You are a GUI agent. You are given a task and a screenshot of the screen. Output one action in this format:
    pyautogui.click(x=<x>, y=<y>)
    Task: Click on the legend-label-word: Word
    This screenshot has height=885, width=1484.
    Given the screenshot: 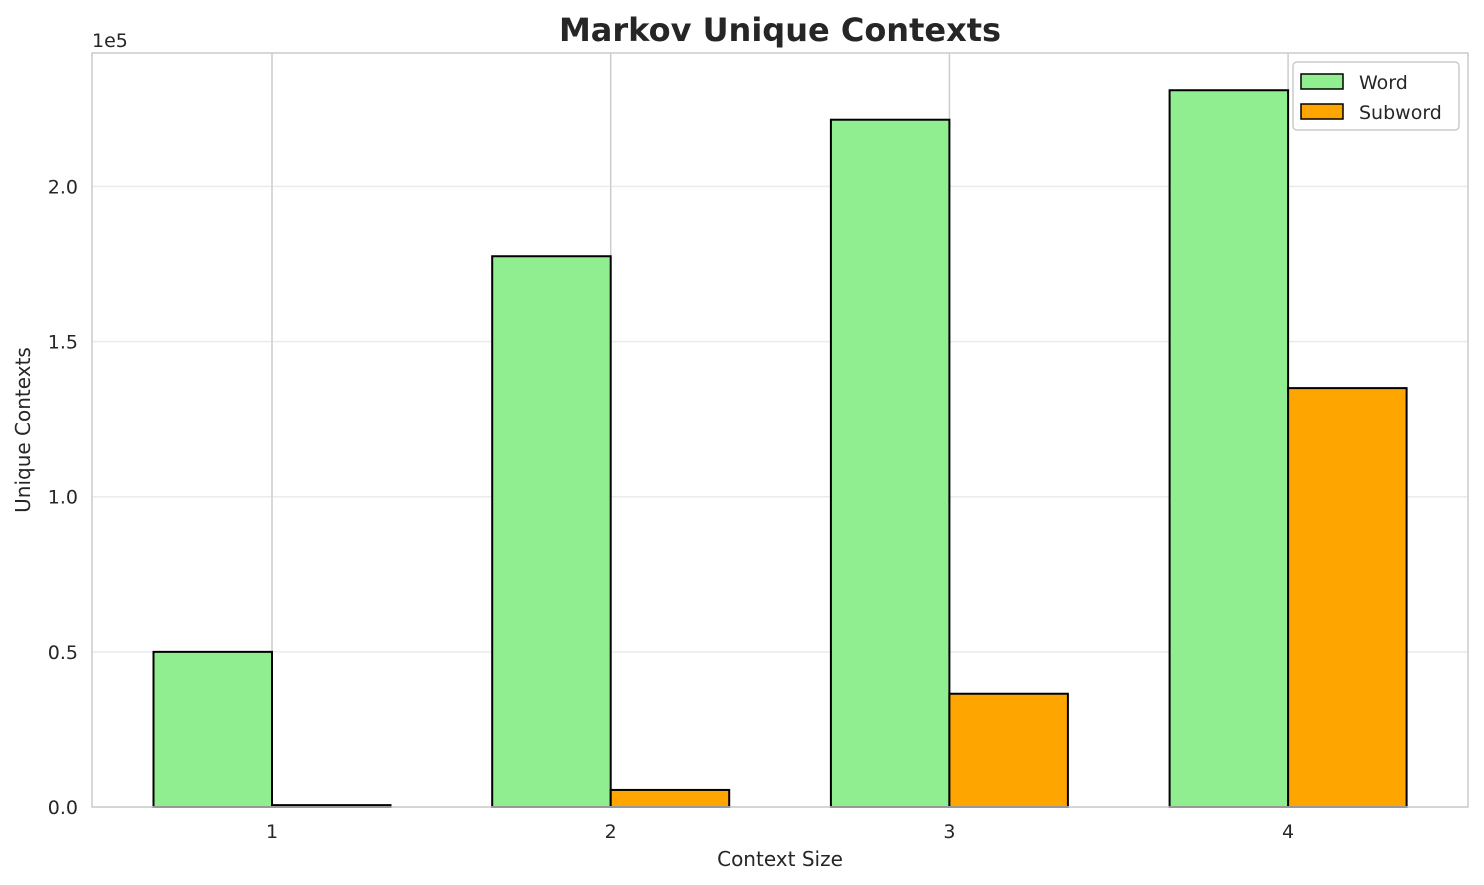 What is the action you would take?
    pyautogui.click(x=1383, y=83)
    